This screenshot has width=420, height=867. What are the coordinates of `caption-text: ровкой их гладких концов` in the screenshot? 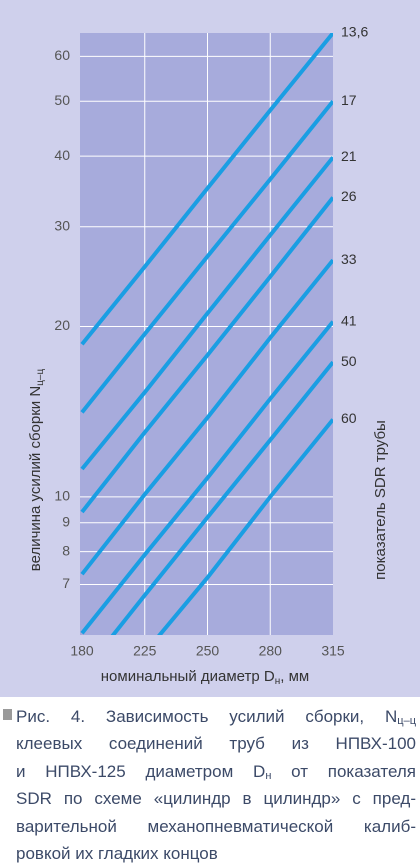 It's located at (117, 854).